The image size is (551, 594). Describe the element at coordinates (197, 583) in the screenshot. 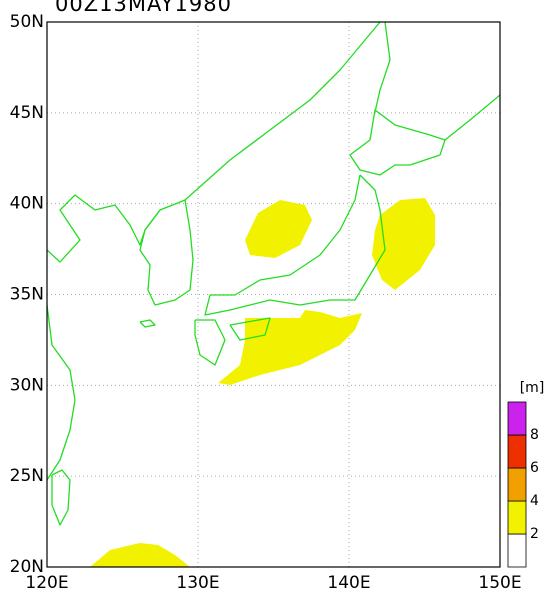

I see `lon-tick-label: 130E` at that location.